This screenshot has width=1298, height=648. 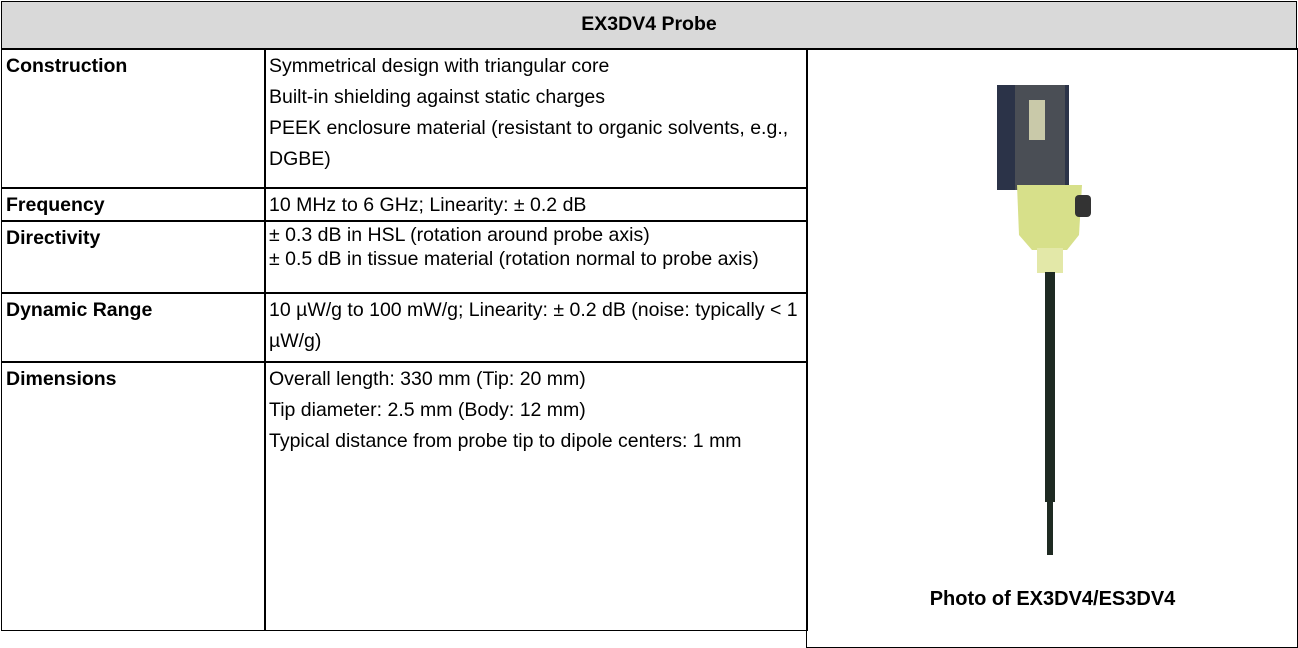 I want to click on row-label: Construction, so click(x=133, y=118).